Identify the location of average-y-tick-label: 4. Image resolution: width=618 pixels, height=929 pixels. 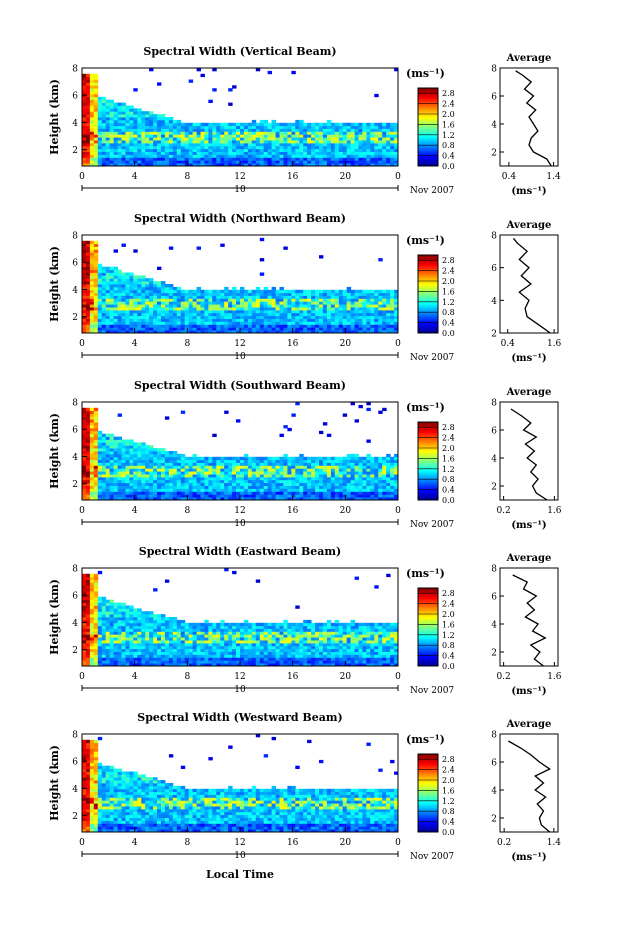
(494, 460).